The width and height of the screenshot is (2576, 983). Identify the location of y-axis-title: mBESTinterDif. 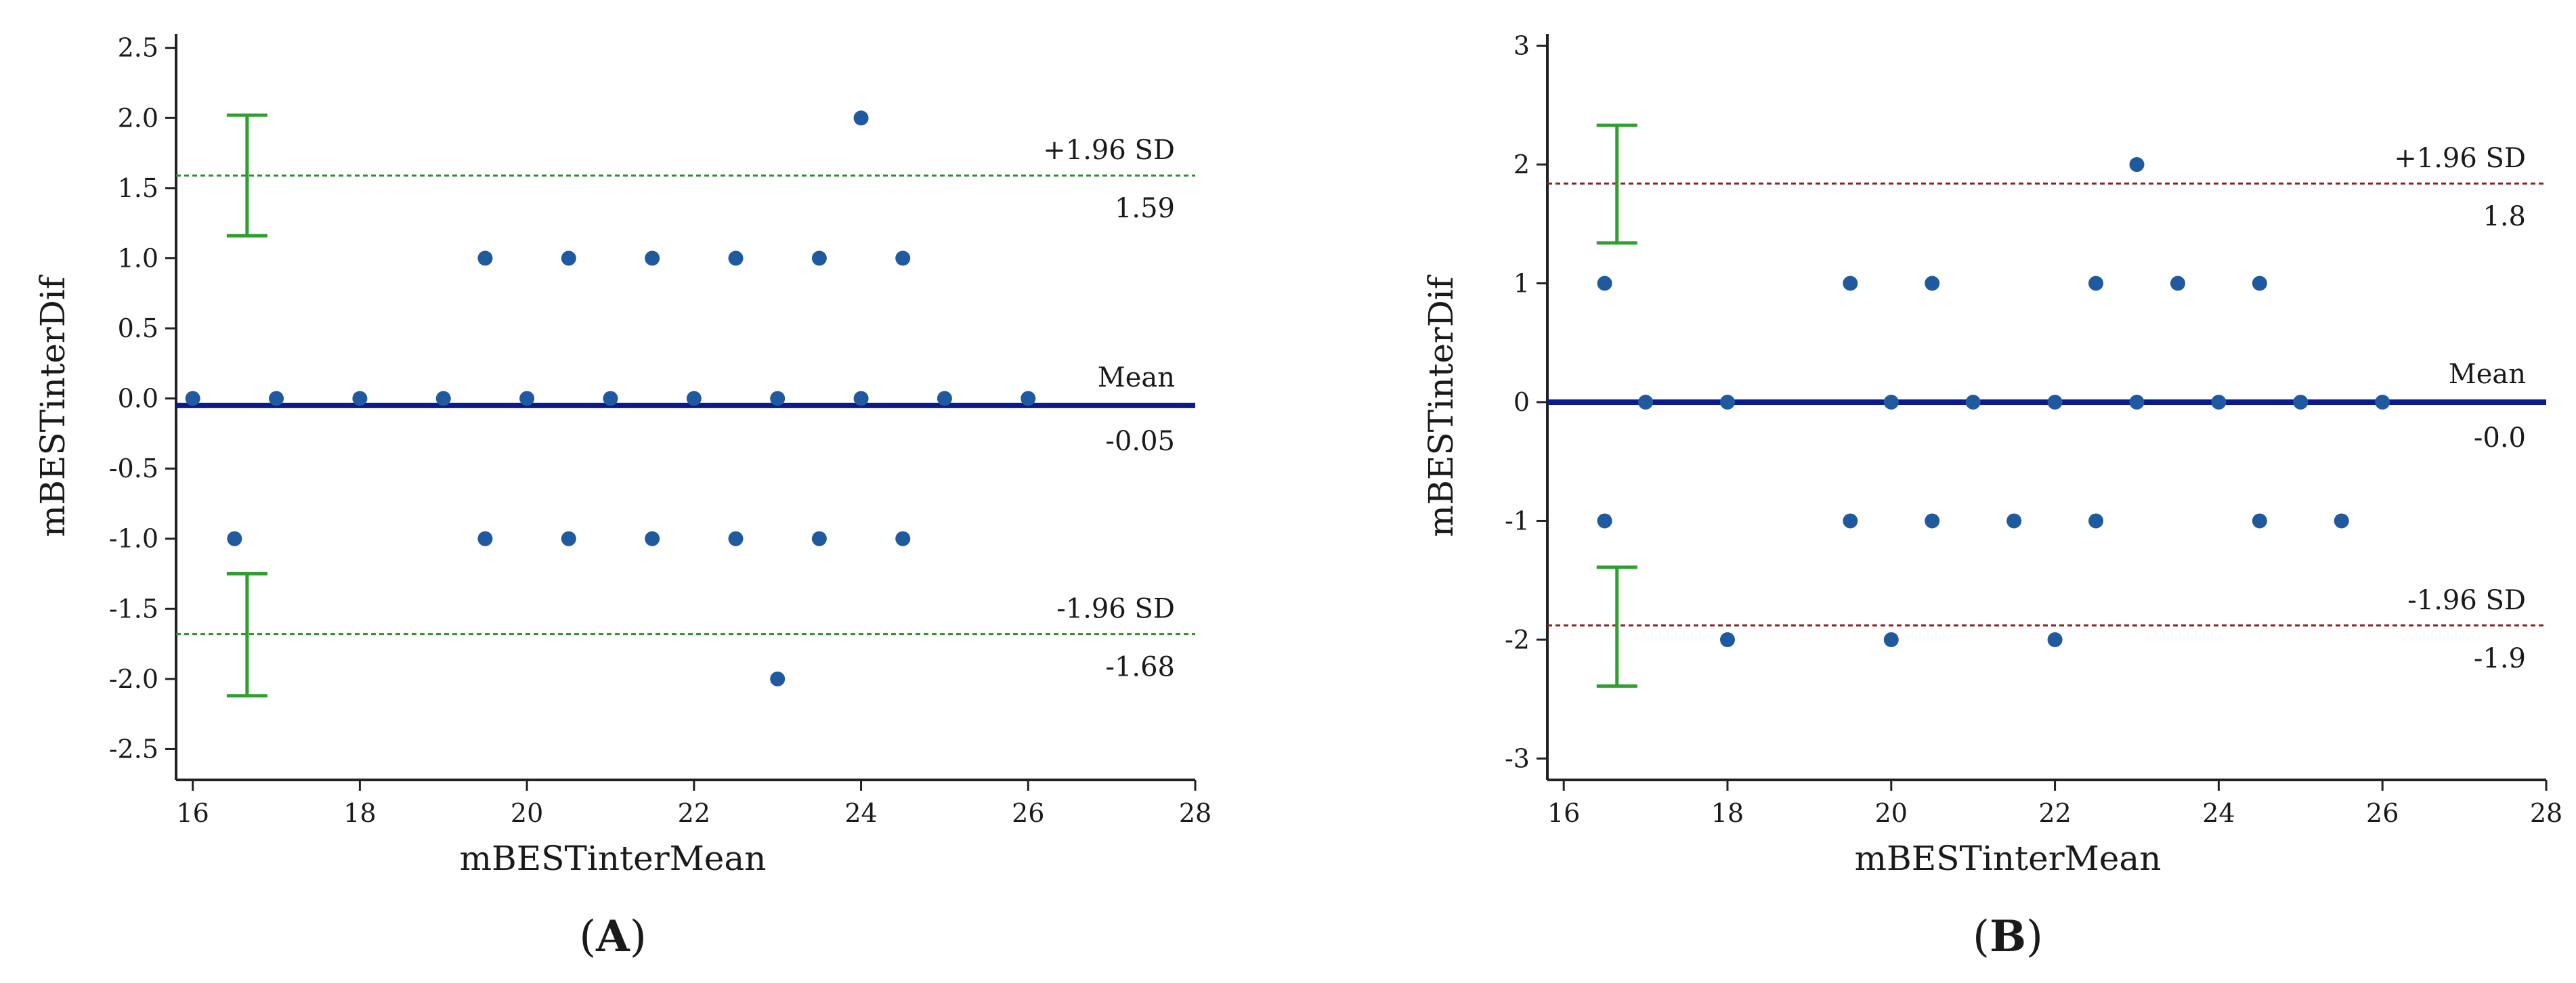
(1441, 405).